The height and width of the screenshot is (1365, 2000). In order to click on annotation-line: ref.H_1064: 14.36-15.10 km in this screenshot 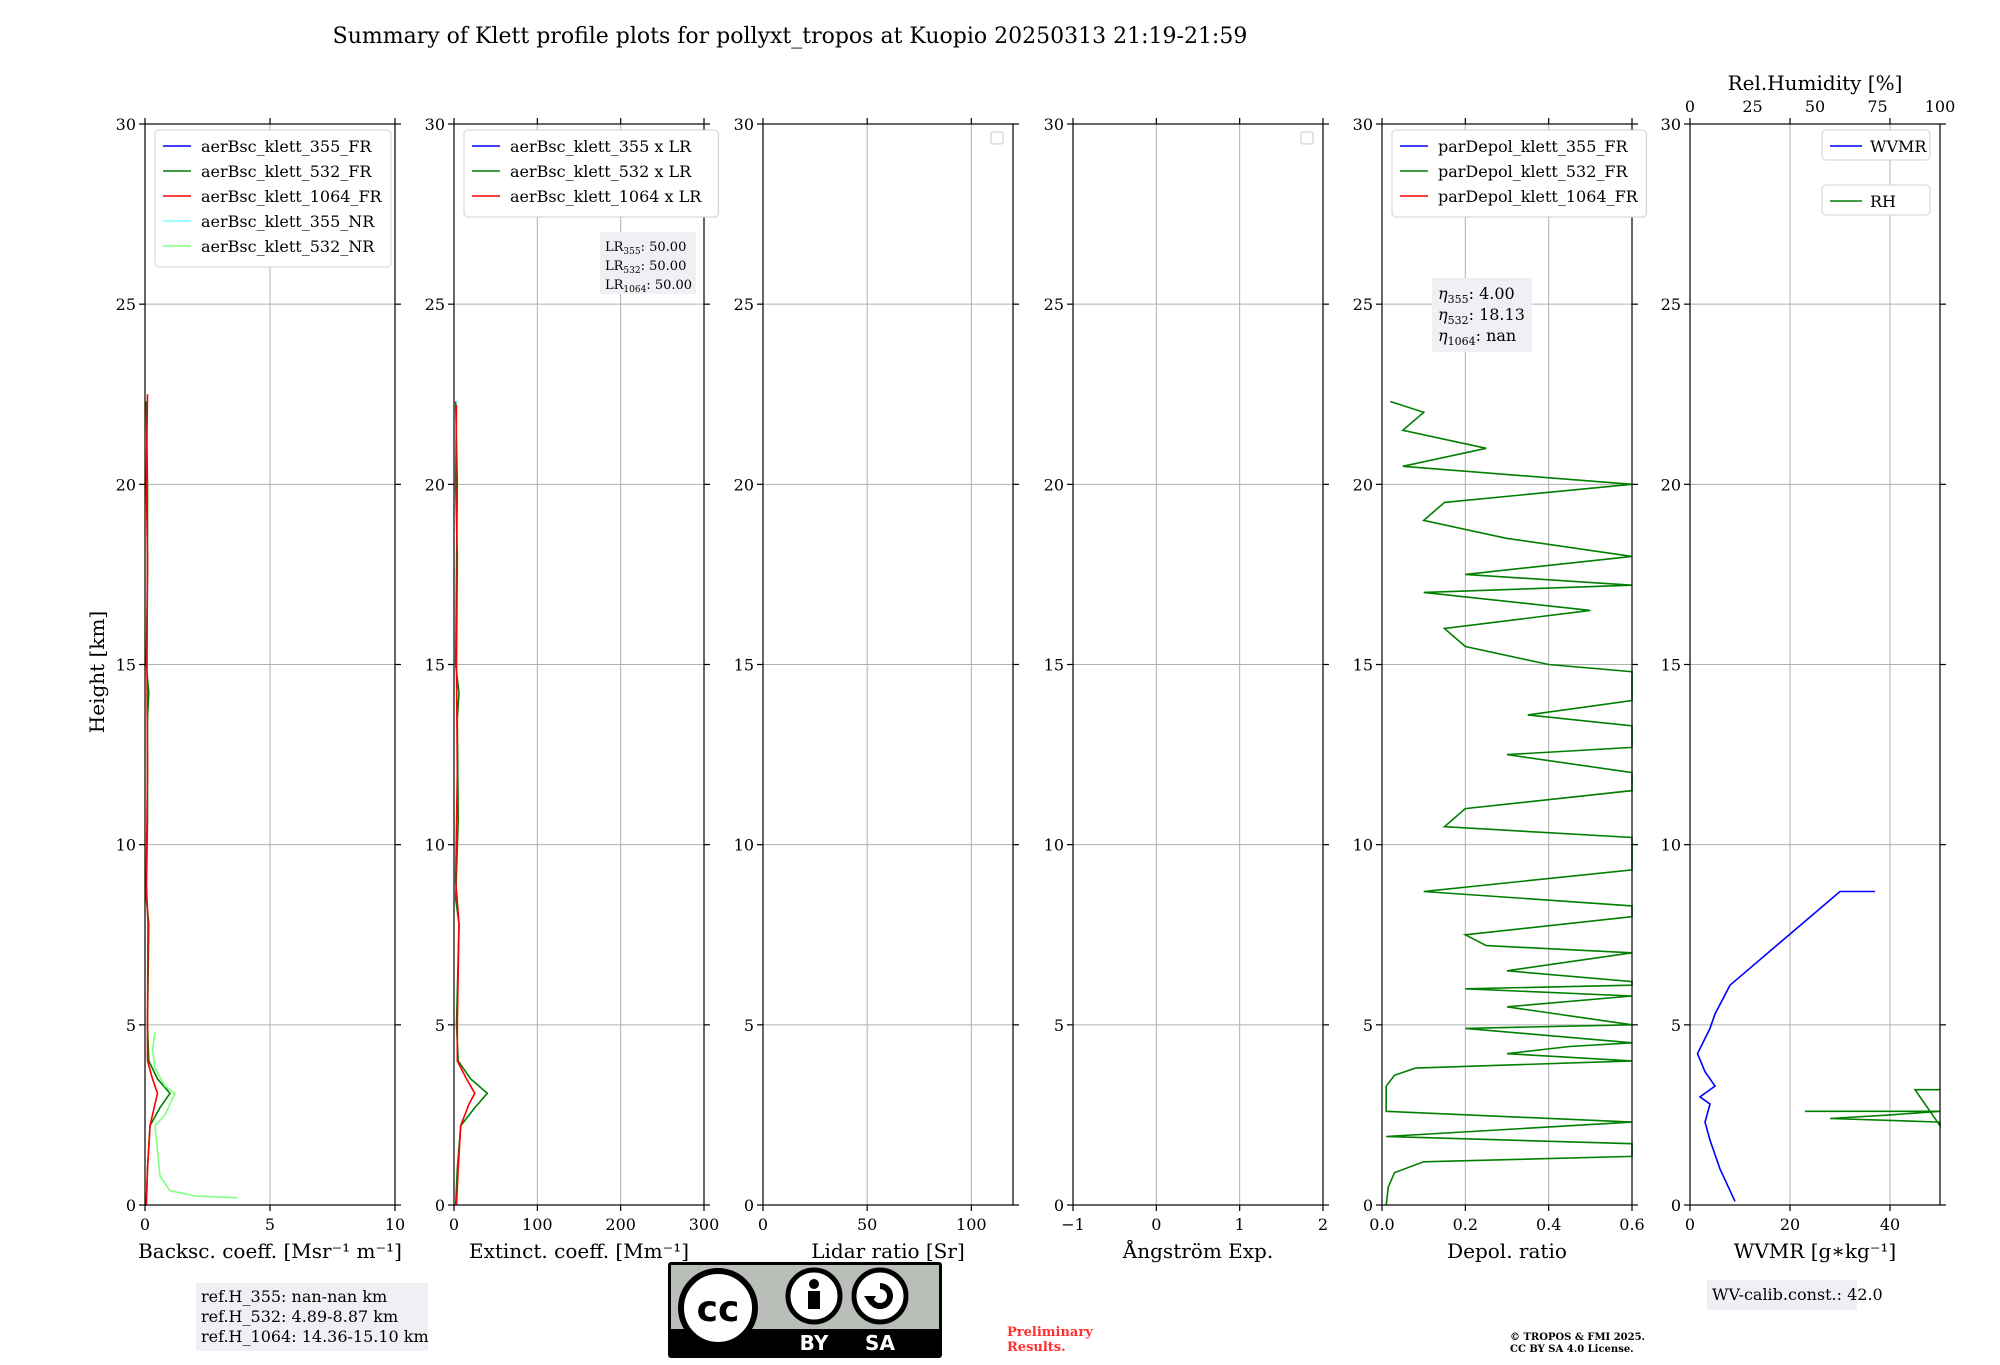, I will do `click(315, 1336)`.